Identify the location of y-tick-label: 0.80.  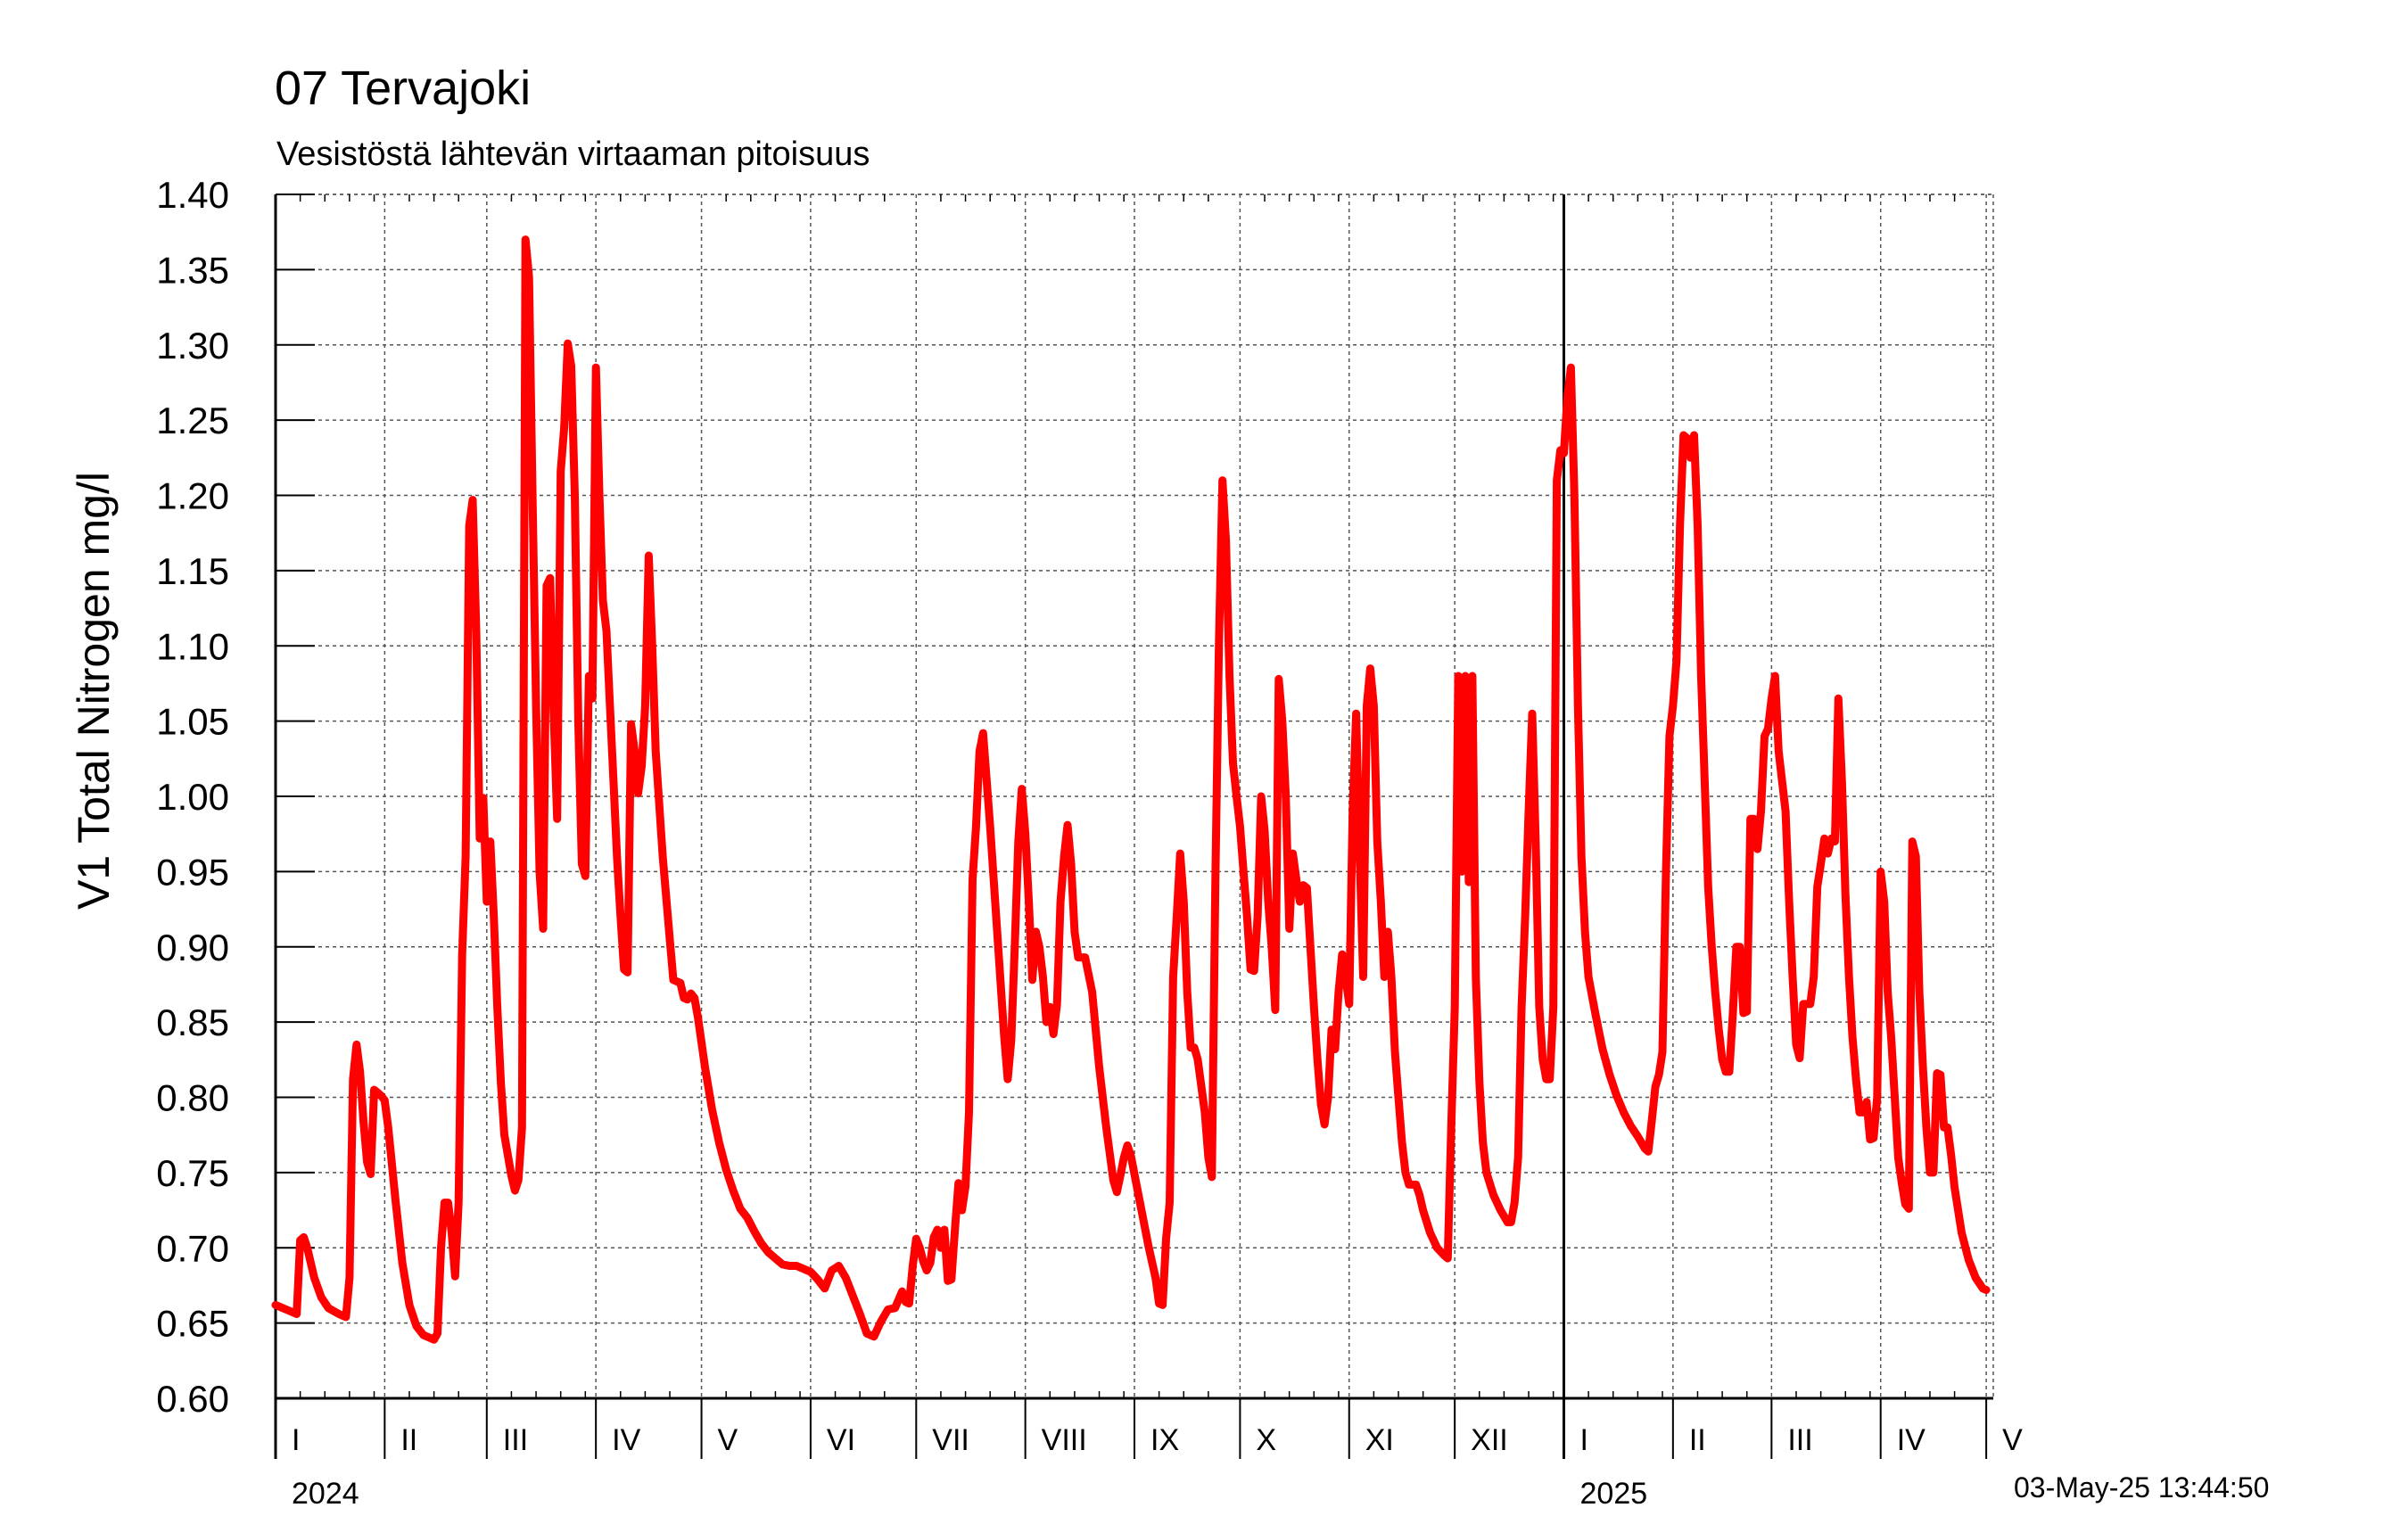
(192, 1098).